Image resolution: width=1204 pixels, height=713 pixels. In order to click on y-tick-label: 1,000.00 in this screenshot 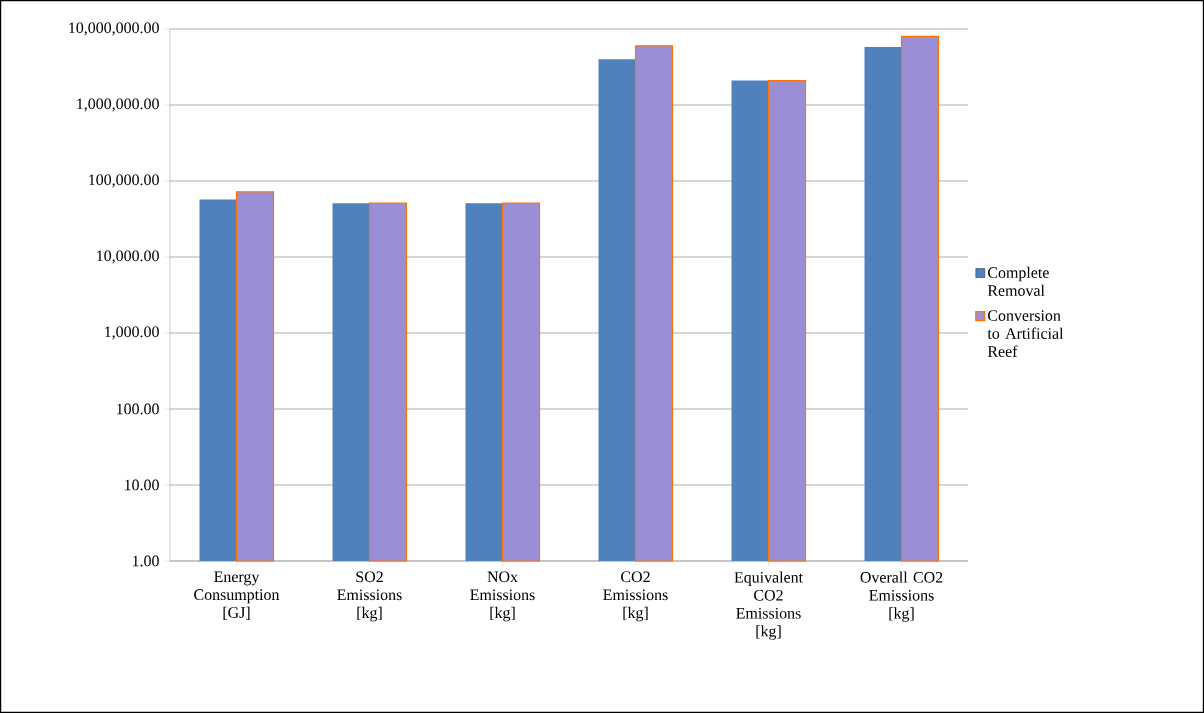, I will do `click(132, 333)`.